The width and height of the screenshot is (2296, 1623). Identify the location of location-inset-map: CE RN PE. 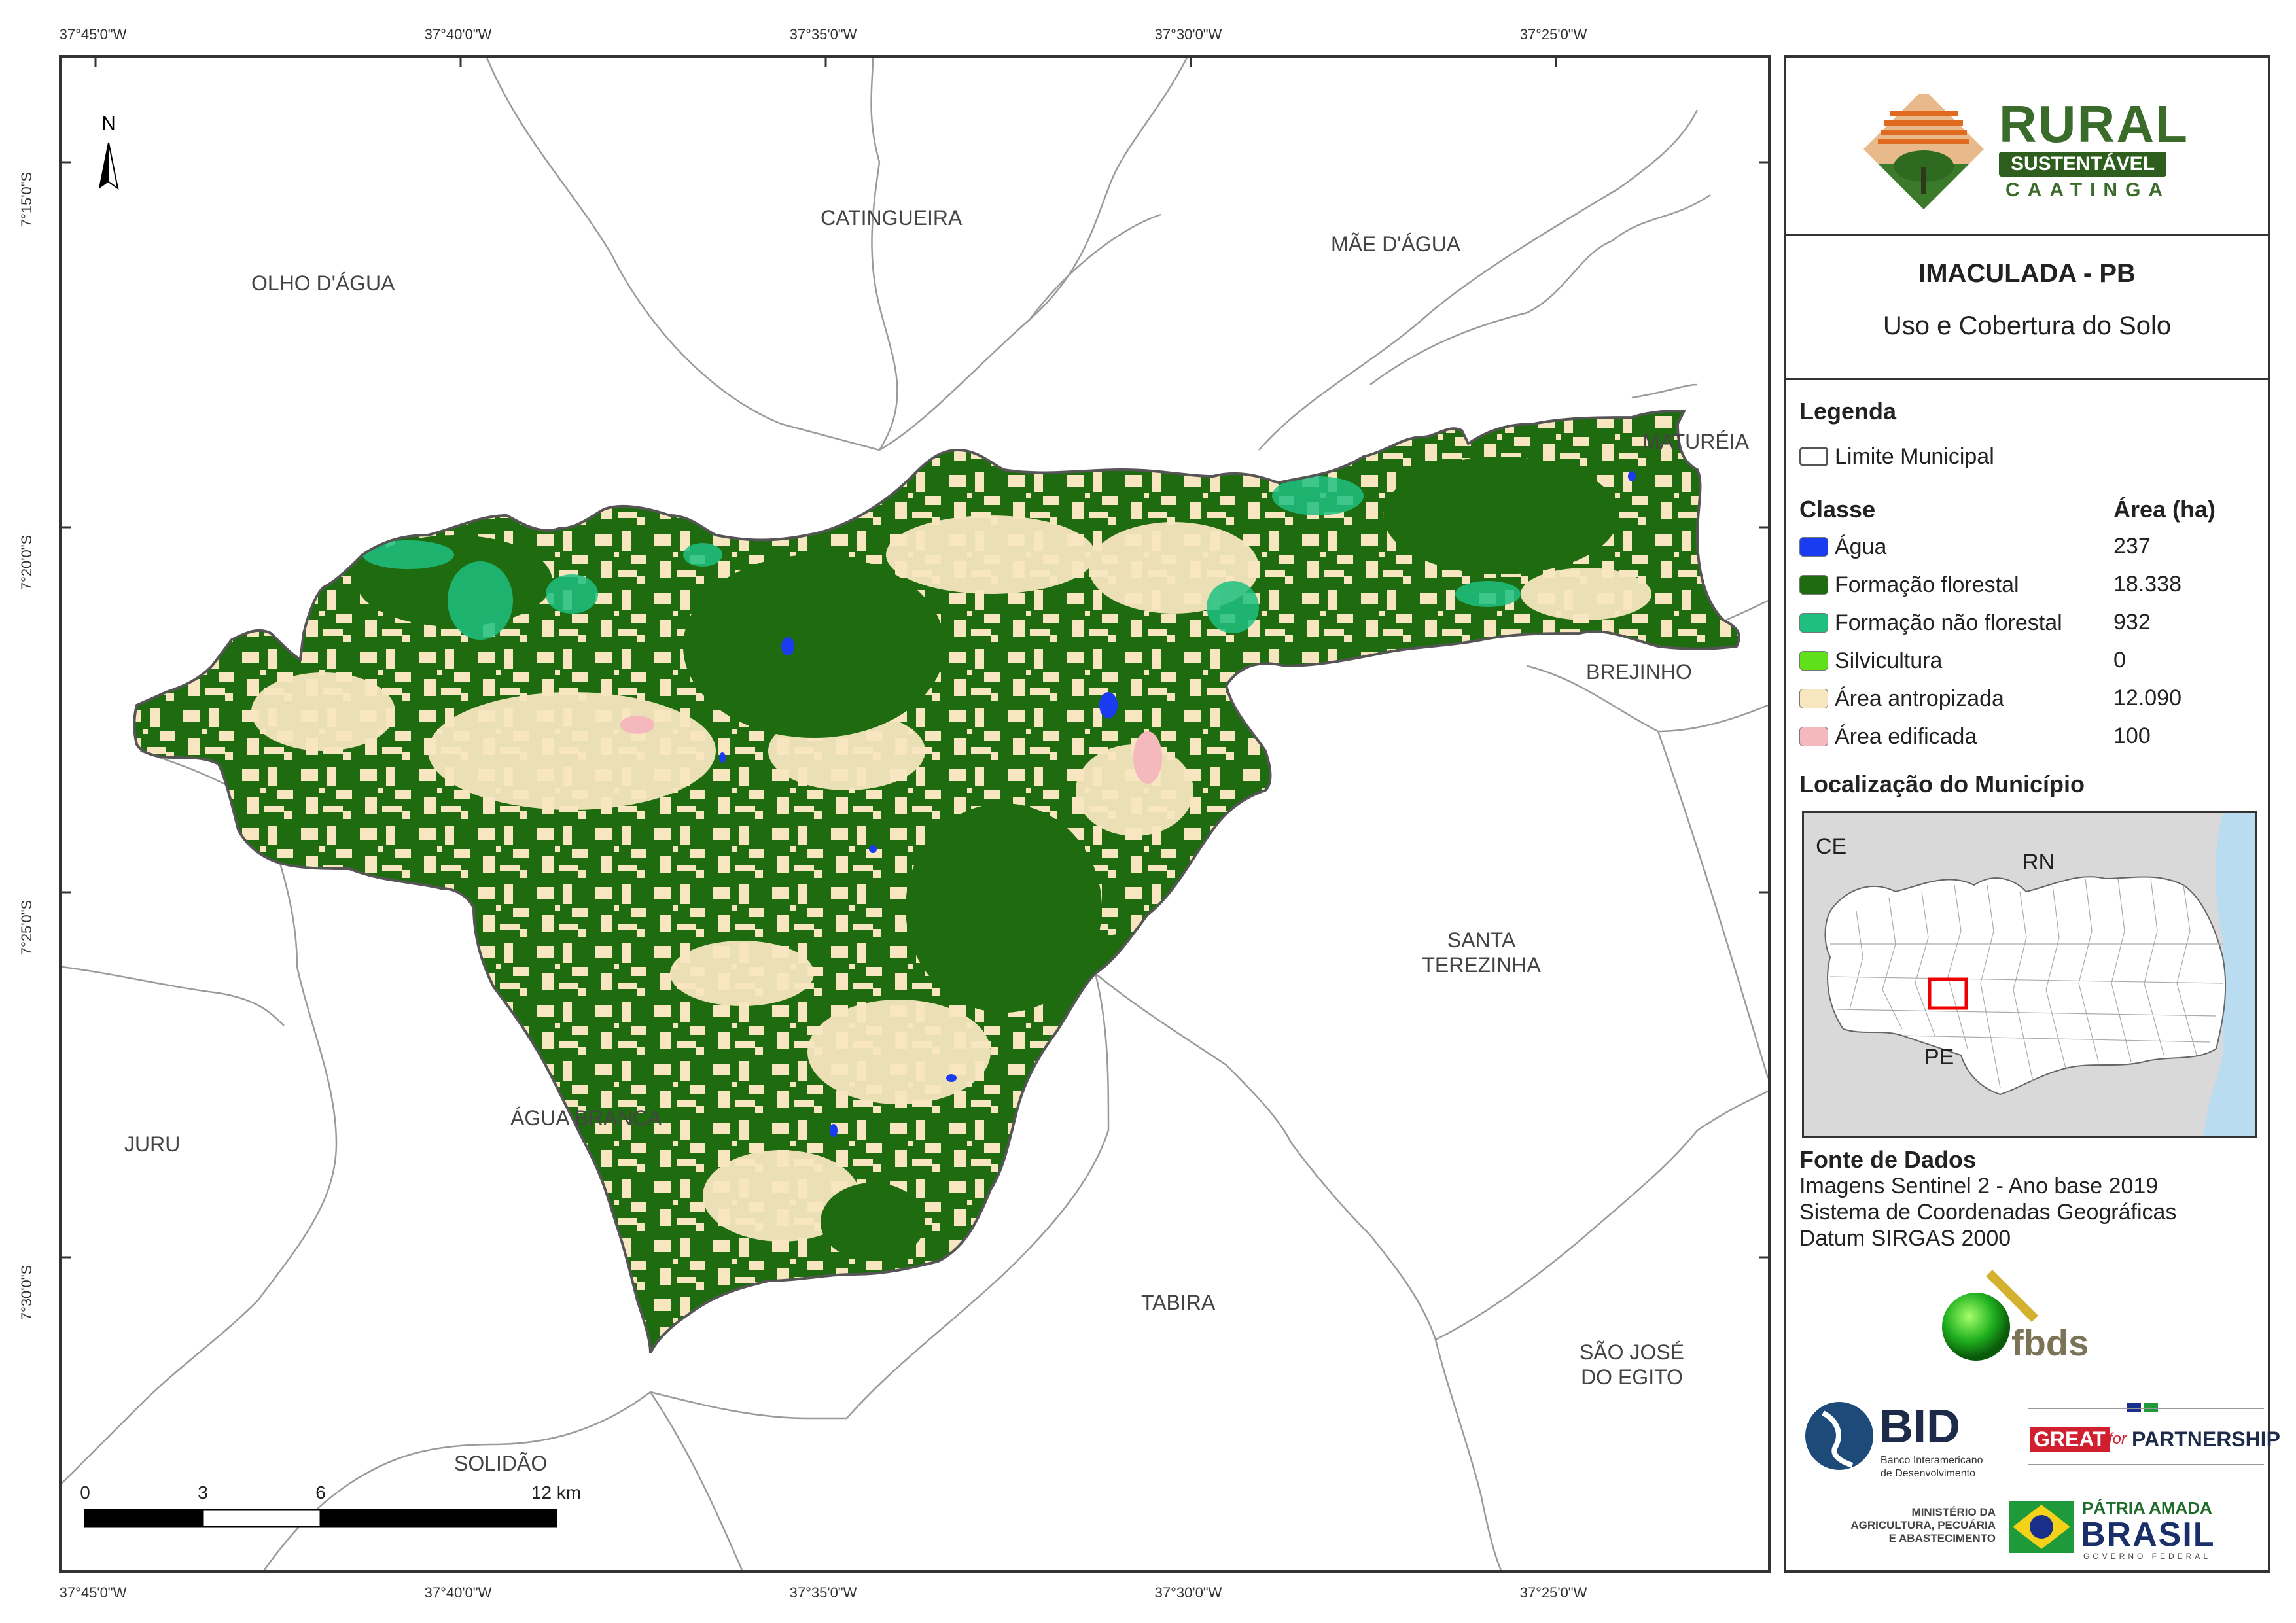
(2030, 975).